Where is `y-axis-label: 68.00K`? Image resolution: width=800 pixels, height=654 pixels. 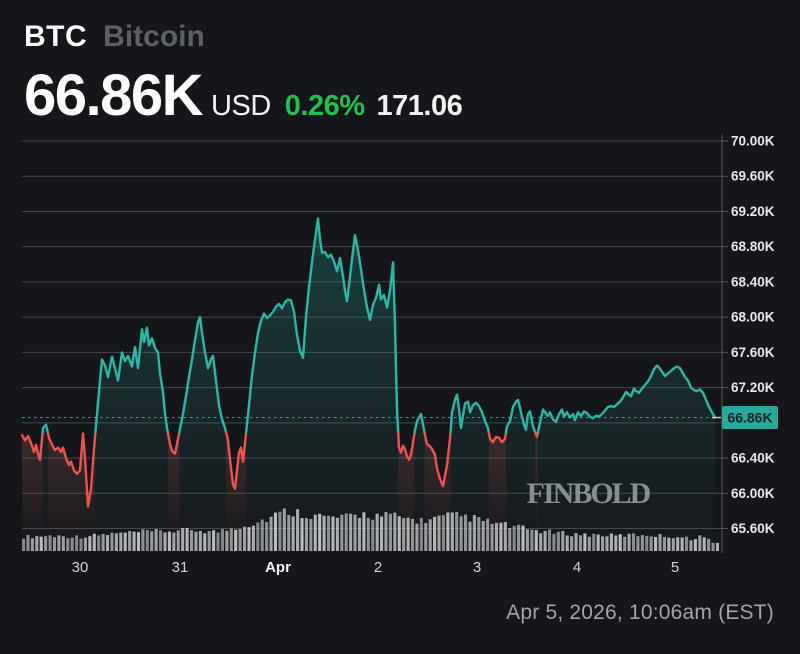
y-axis-label: 68.00K is located at coordinates (753, 317).